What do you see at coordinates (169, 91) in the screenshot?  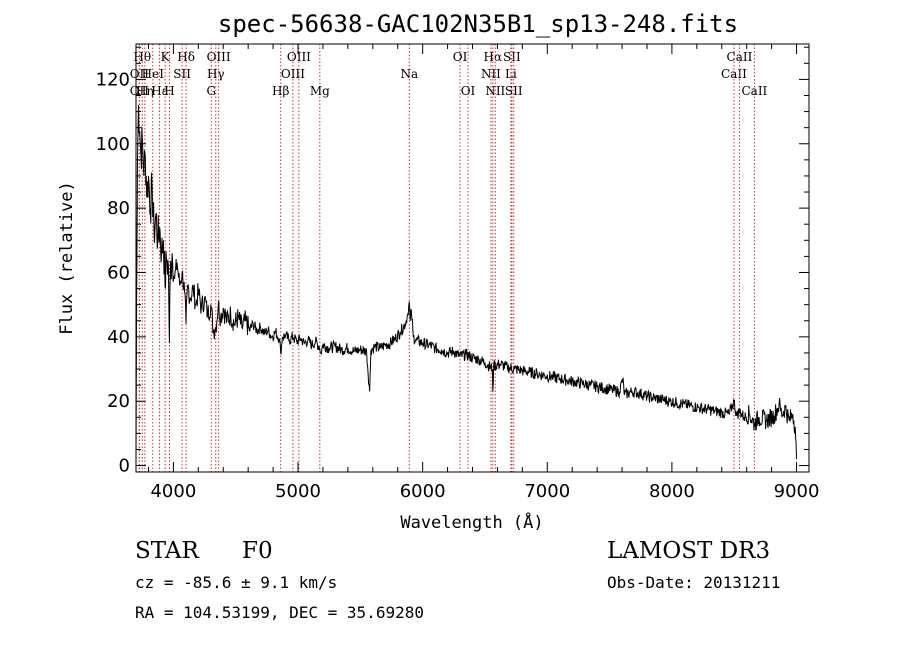 I see `line-marker-label: H` at bounding box center [169, 91].